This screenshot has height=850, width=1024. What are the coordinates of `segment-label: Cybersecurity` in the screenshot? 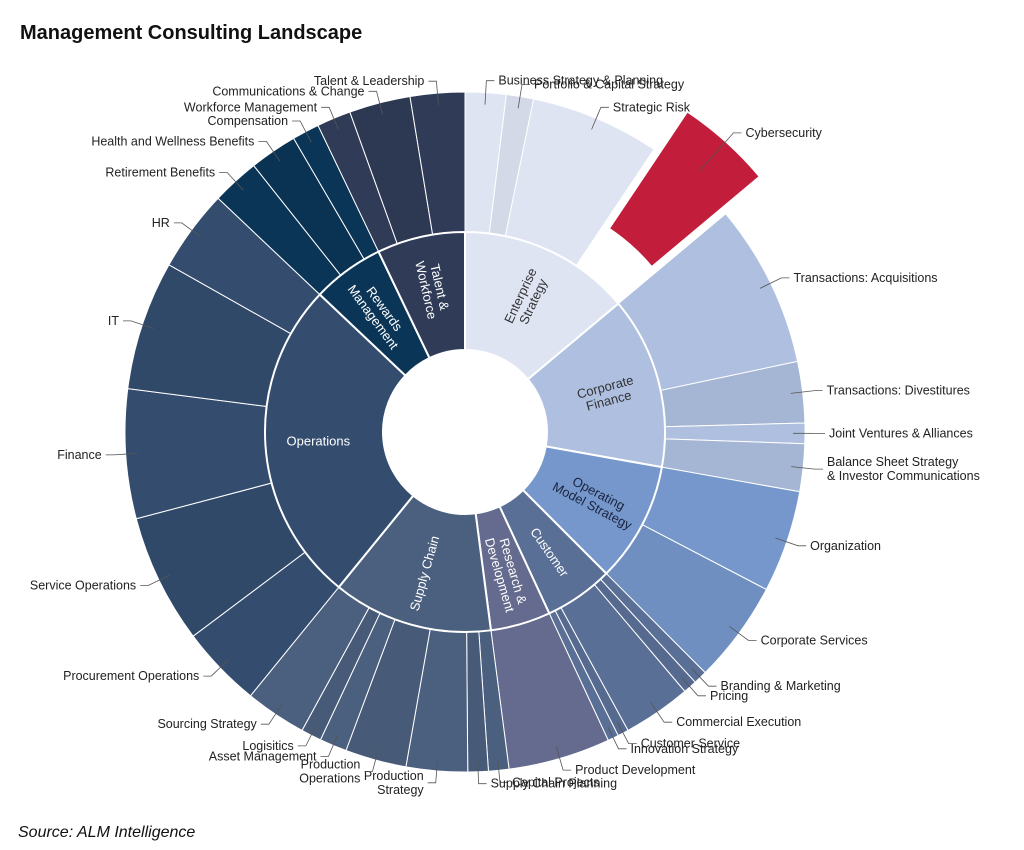 It's located at (784, 133).